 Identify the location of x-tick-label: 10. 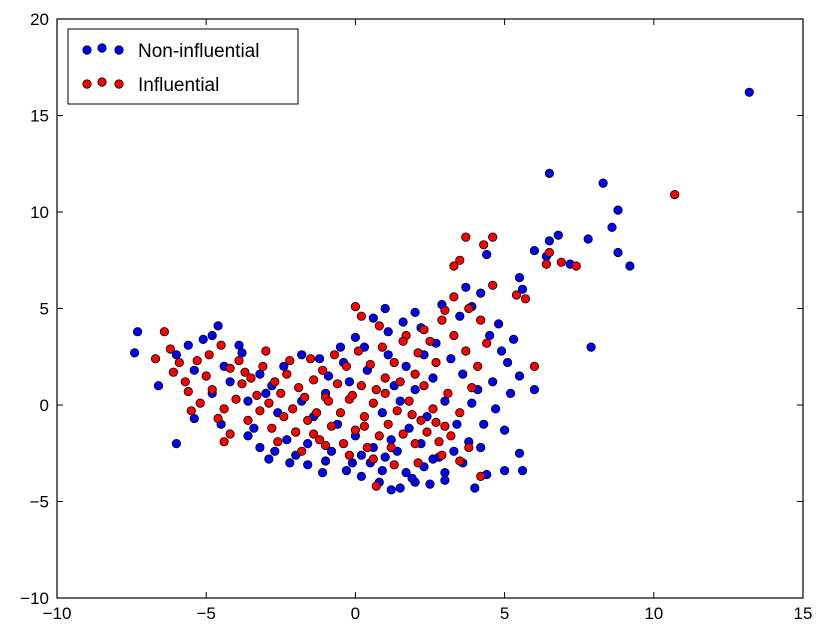
(653, 613).